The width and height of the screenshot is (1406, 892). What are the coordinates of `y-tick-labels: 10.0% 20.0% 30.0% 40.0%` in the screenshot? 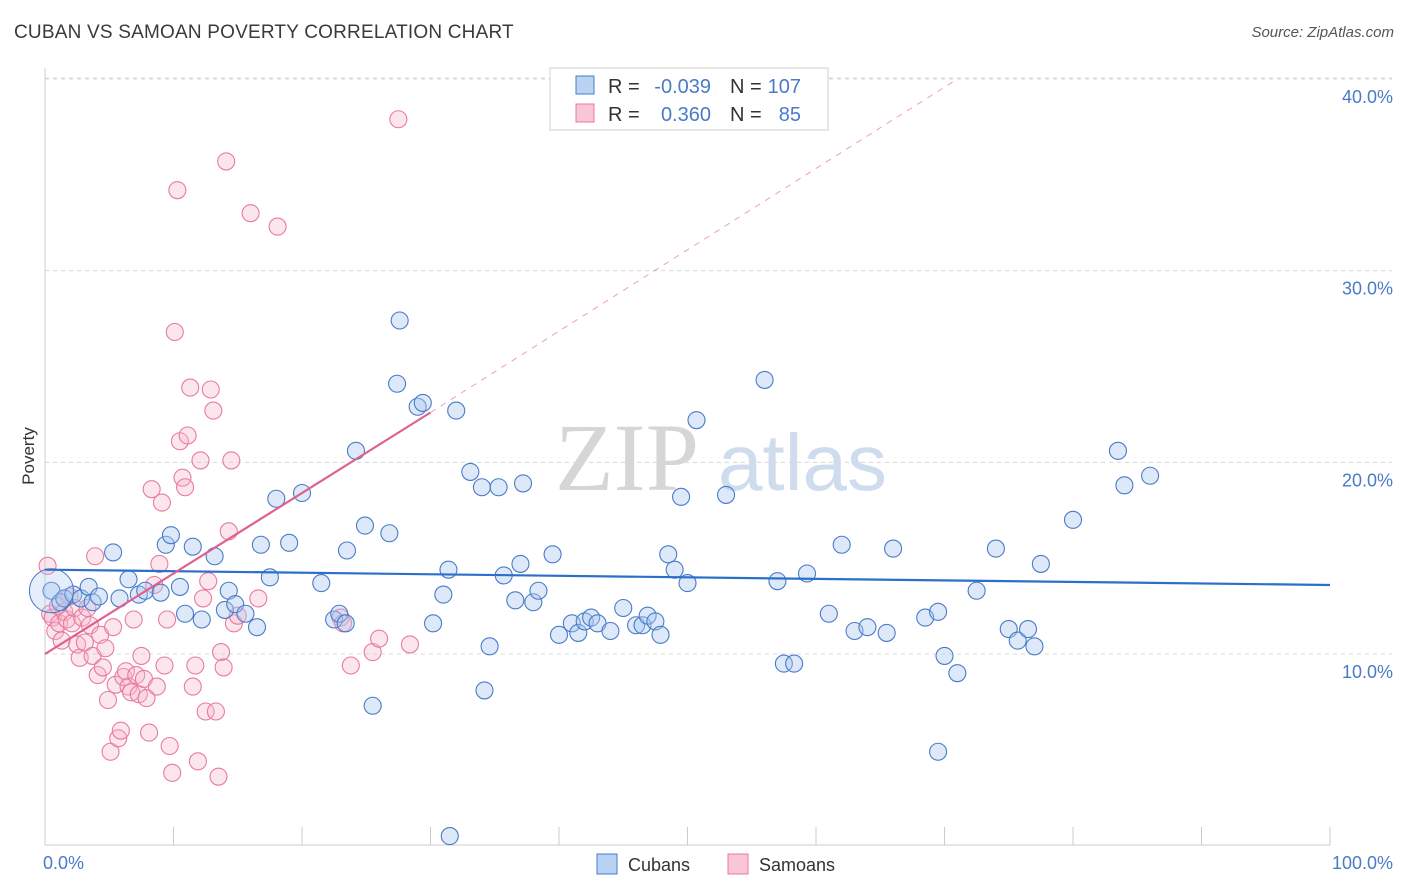 It's located at (1367, 384).